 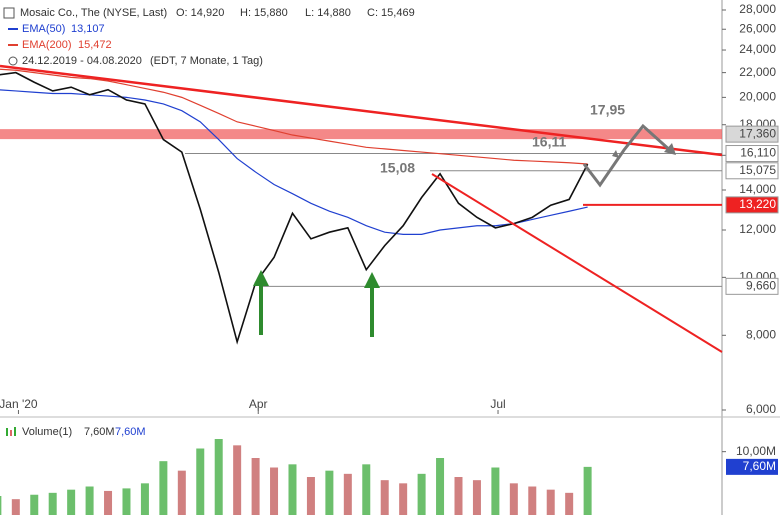 What do you see at coordinates (757, 170) in the screenshot?
I see `level-label: 15,075` at bounding box center [757, 170].